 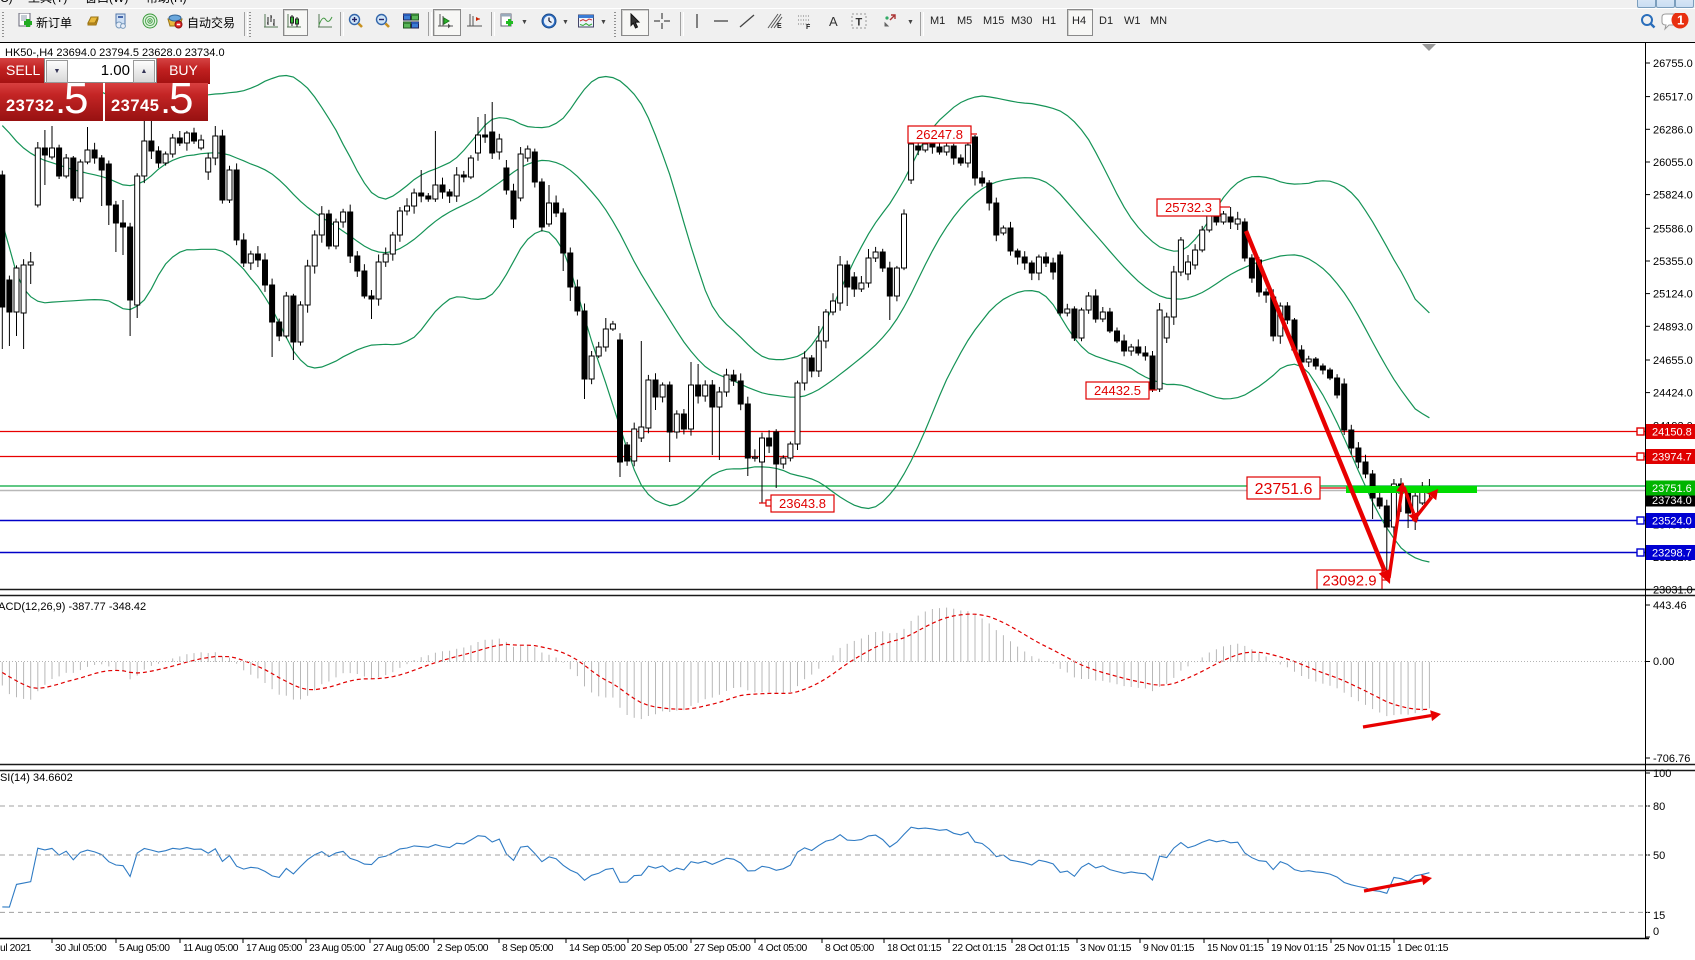 What do you see at coordinates (1673, 163) in the screenshot?
I see `svg-text: 26055.0` at bounding box center [1673, 163].